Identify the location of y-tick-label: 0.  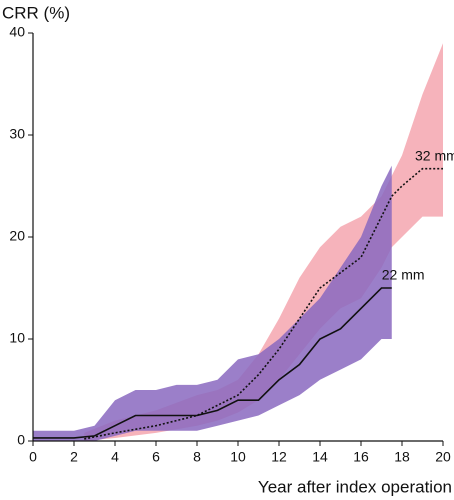
(21, 440).